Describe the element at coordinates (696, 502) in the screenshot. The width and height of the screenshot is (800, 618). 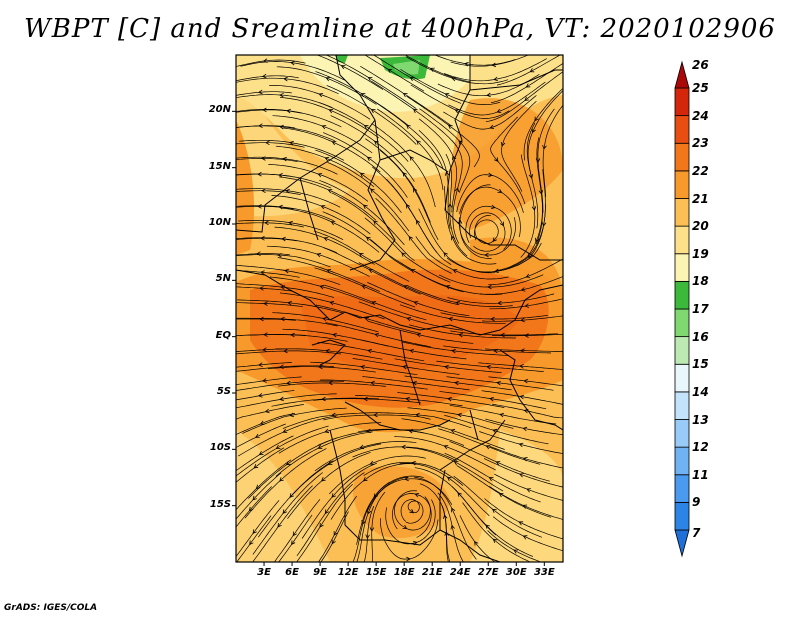
I see `colorbar-level-label: 9` at that location.